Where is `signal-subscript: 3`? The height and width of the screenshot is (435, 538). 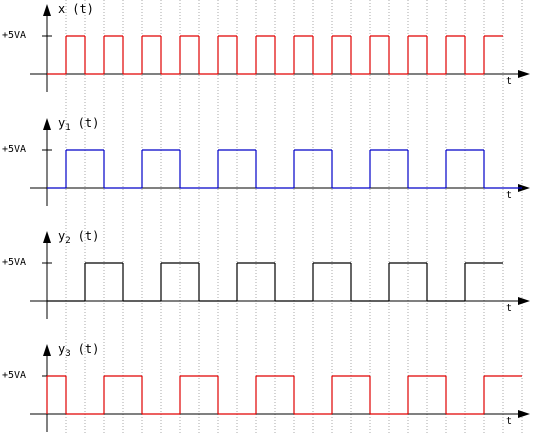 signal-subscript: 3 is located at coordinates (67, 354).